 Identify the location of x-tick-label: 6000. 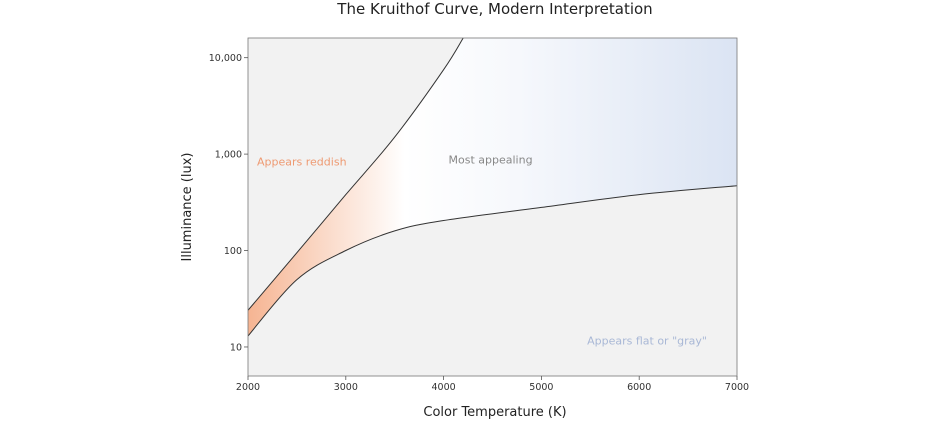
(639, 387).